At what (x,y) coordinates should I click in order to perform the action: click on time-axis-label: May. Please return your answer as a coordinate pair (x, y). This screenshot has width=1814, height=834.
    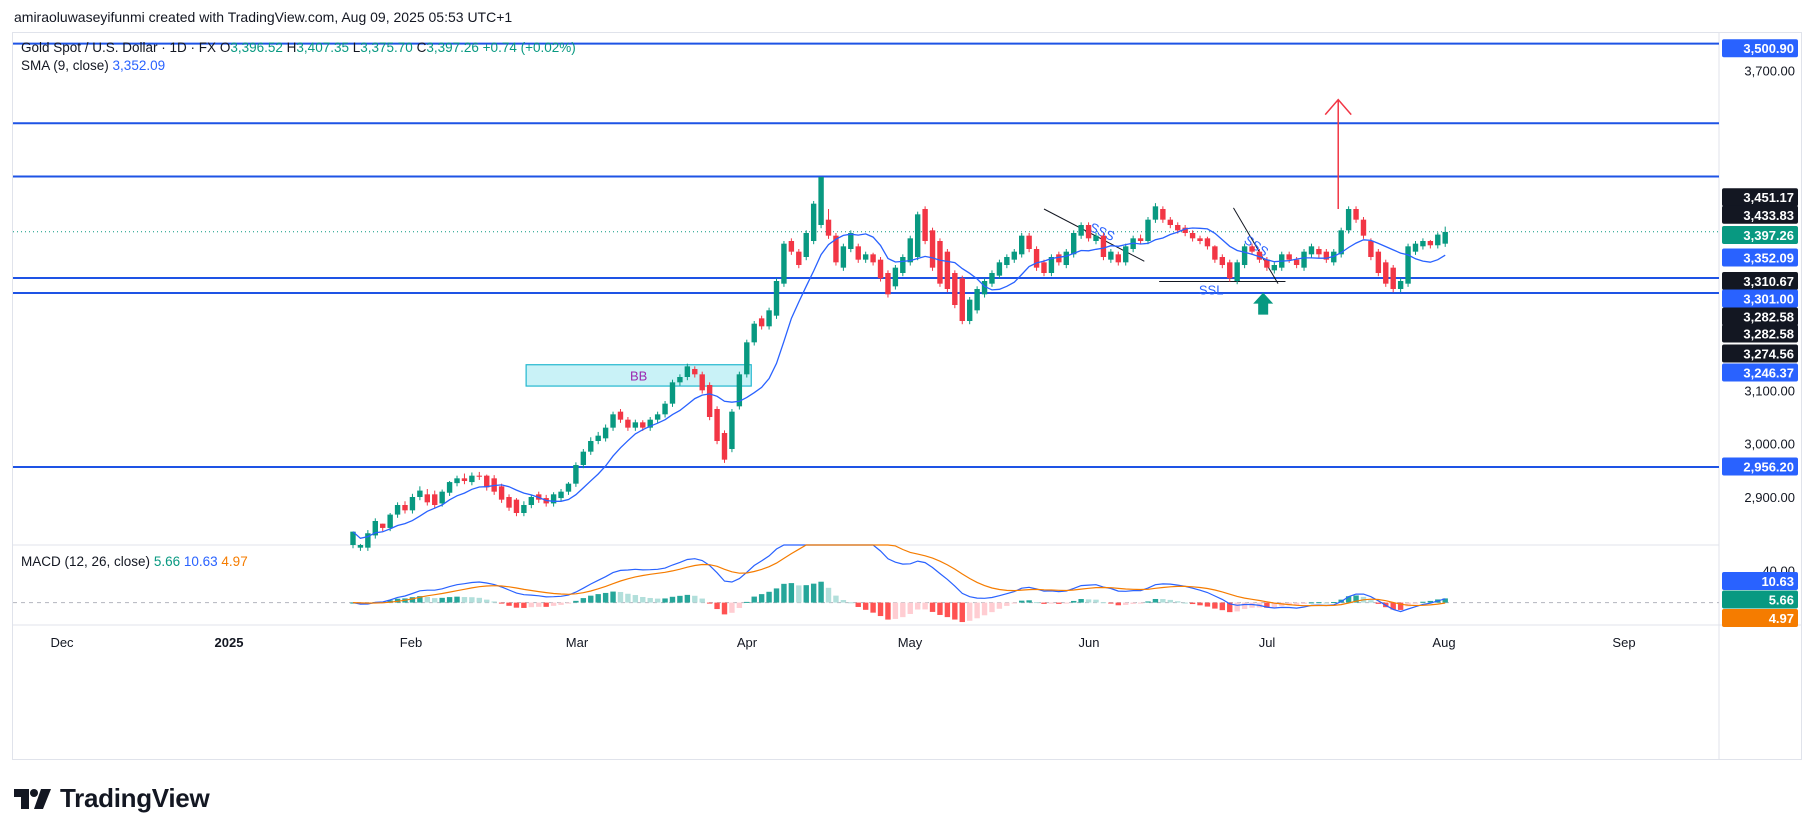
    Looking at the image, I should click on (910, 642).